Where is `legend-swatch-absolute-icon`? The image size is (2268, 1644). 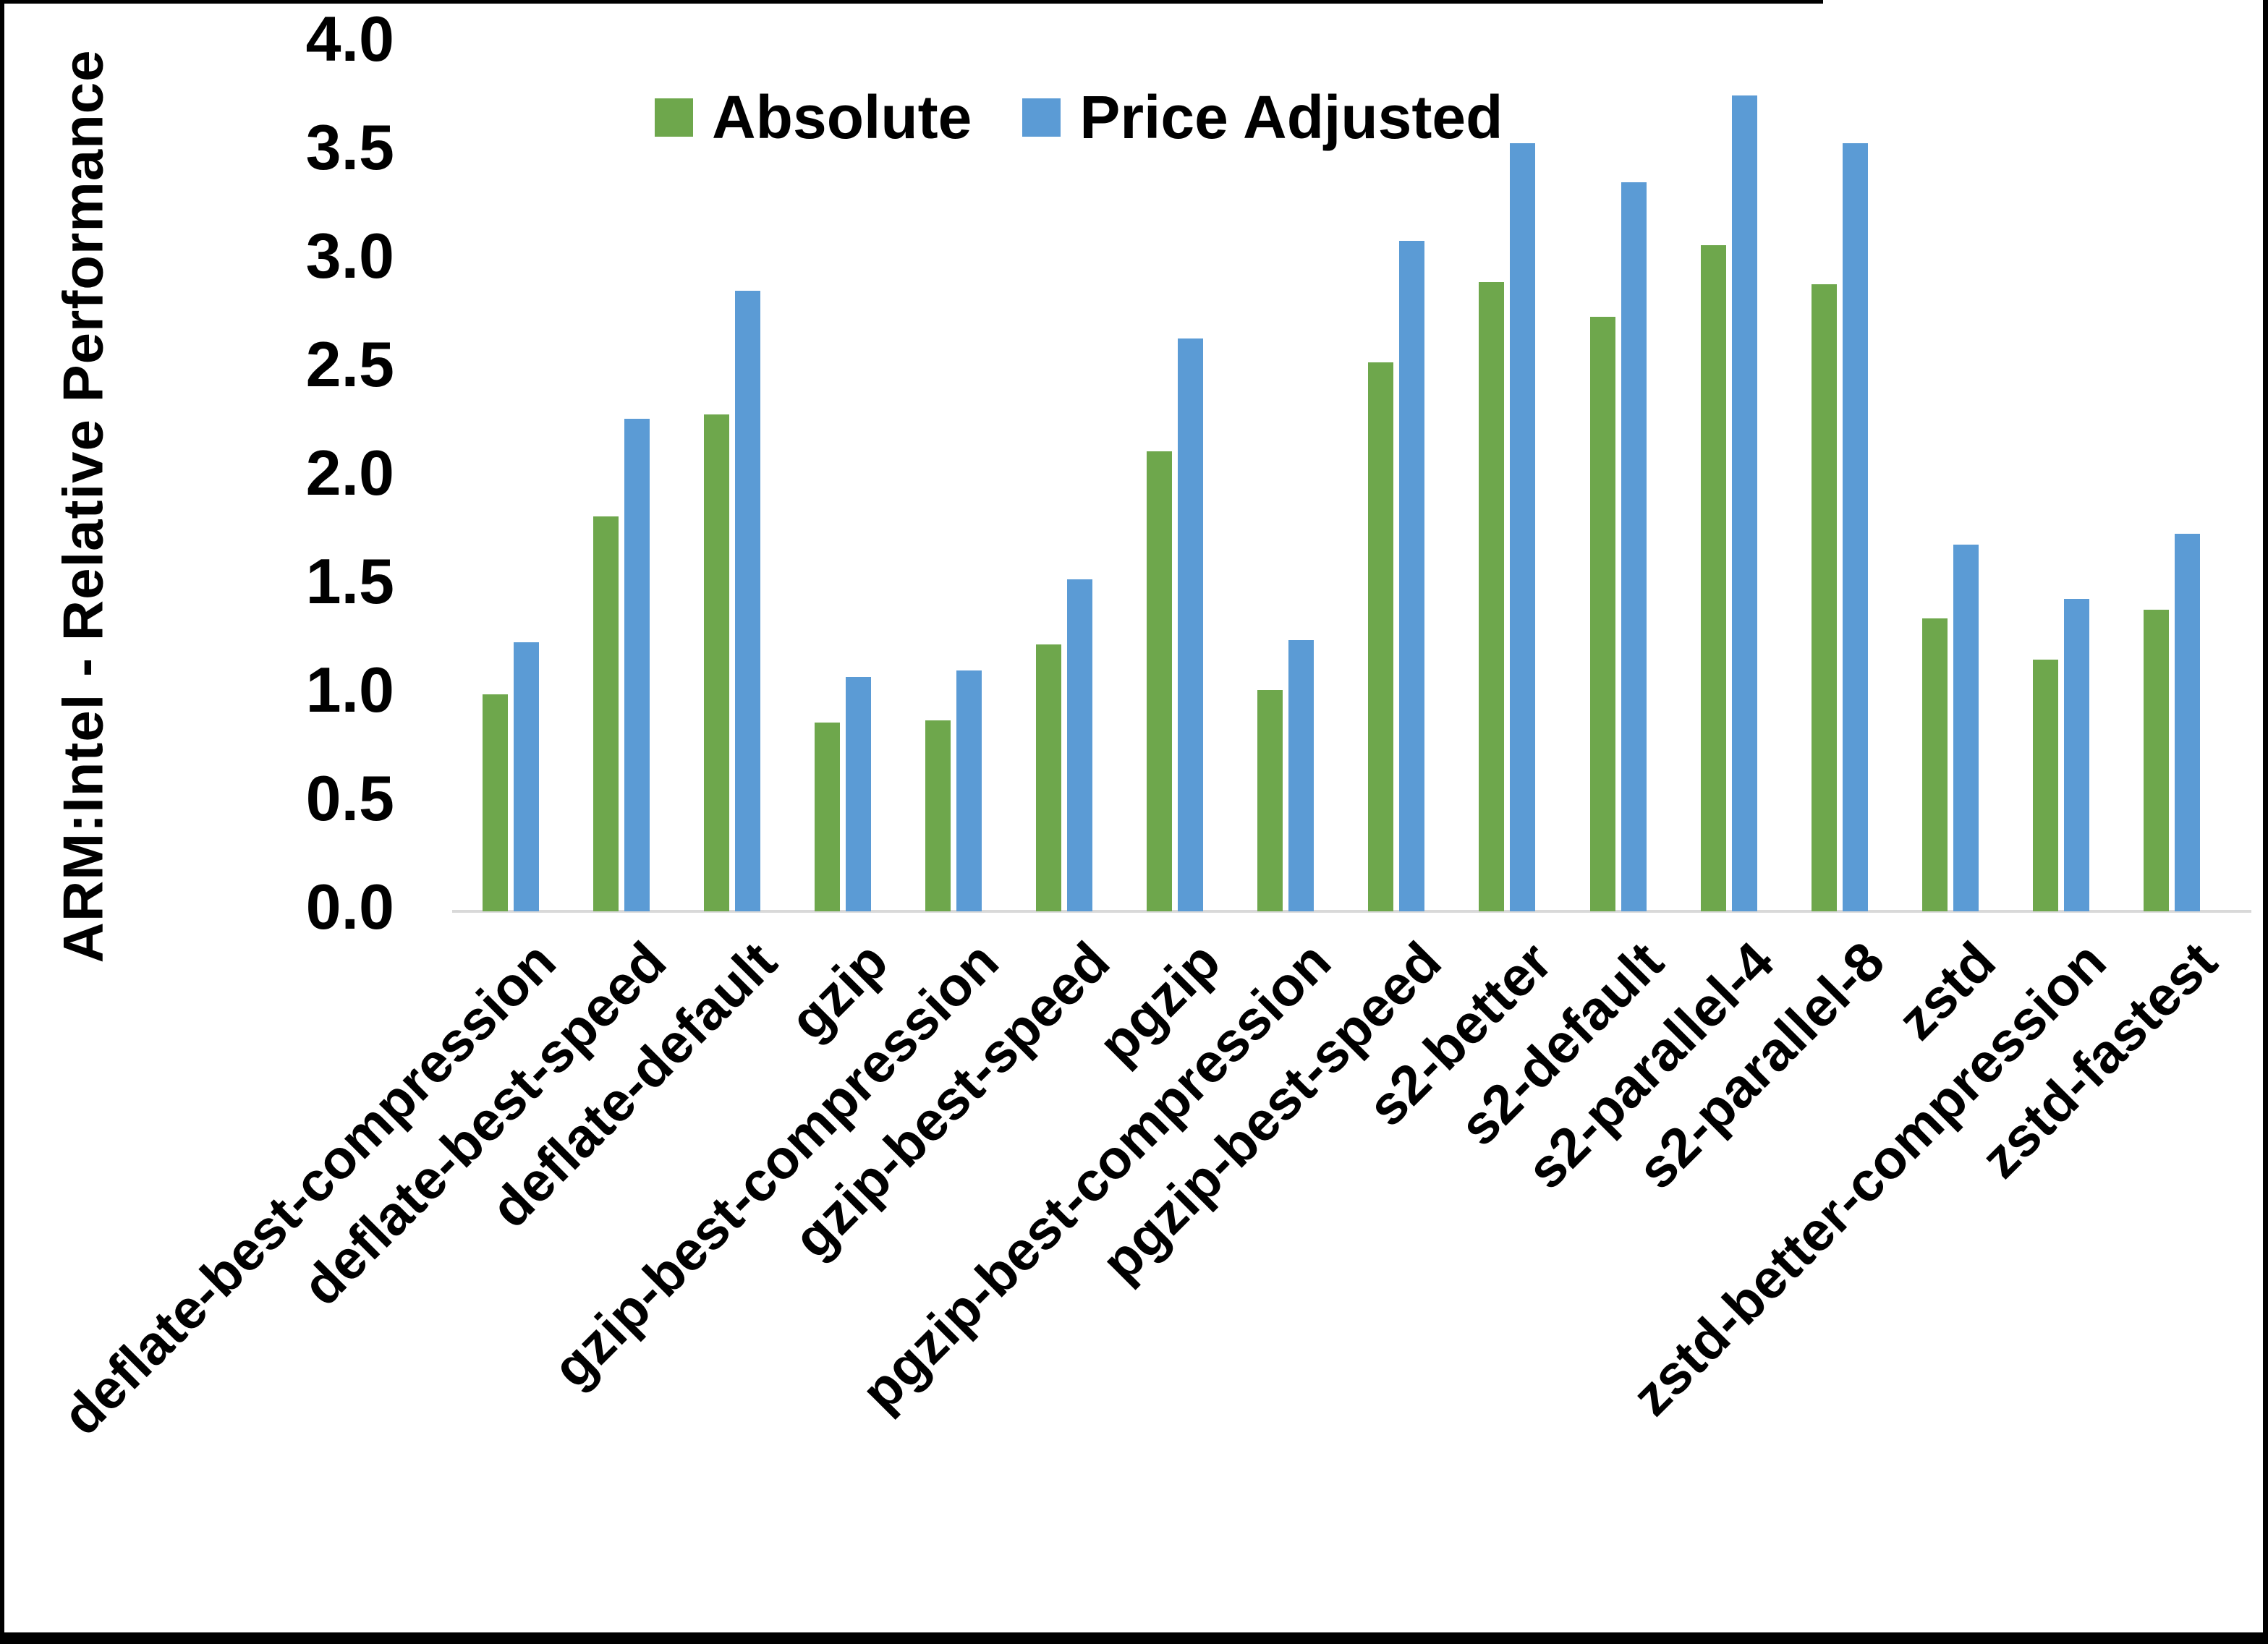 legend-swatch-absolute-icon is located at coordinates (674, 117).